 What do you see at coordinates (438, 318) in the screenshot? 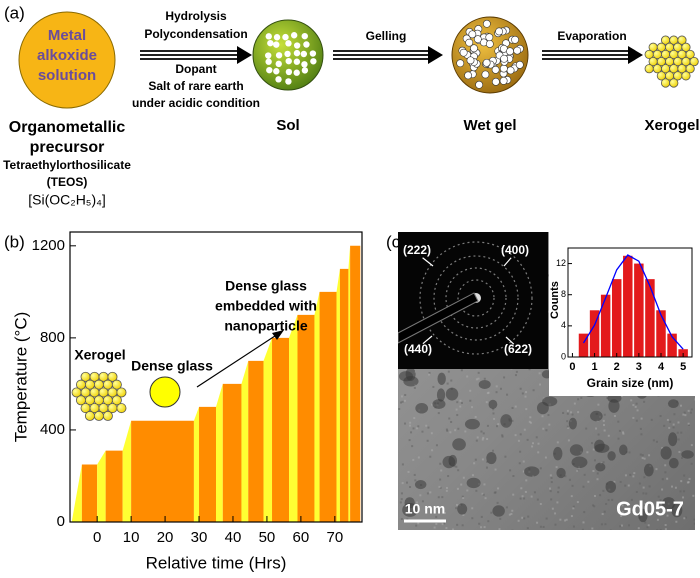
I see `beam-stop` at bounding box center [438, 318].